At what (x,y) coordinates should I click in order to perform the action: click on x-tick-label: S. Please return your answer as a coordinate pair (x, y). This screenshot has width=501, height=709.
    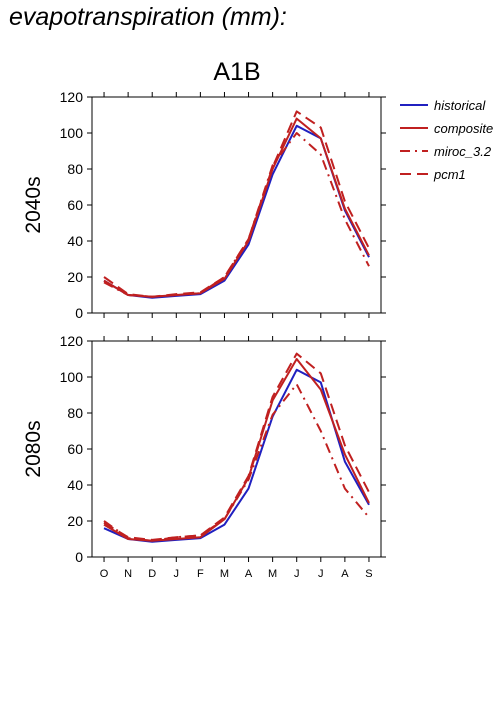
    Looking at the image, I should click on (368, 574).